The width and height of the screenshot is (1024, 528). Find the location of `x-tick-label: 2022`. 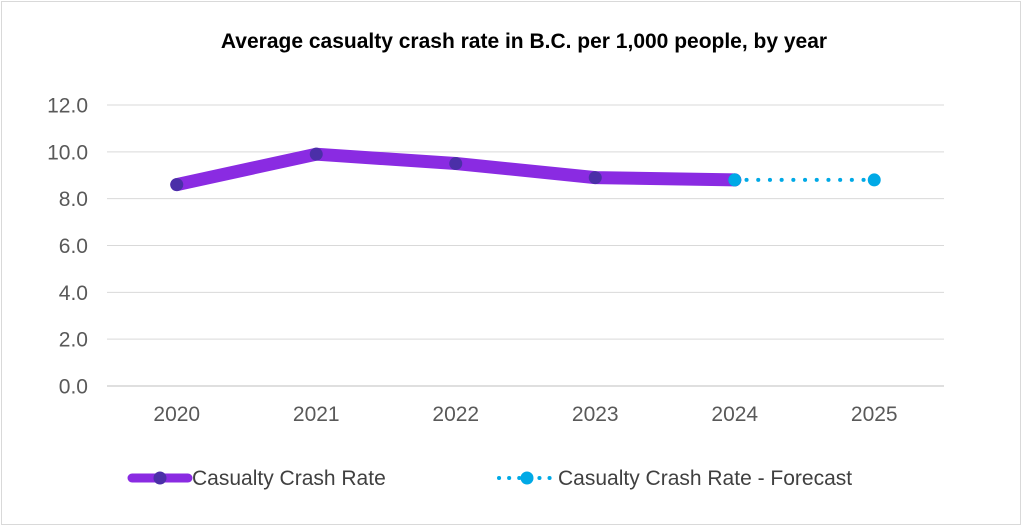

x-tick-label: 2022 is located at coordinates (455, 414).